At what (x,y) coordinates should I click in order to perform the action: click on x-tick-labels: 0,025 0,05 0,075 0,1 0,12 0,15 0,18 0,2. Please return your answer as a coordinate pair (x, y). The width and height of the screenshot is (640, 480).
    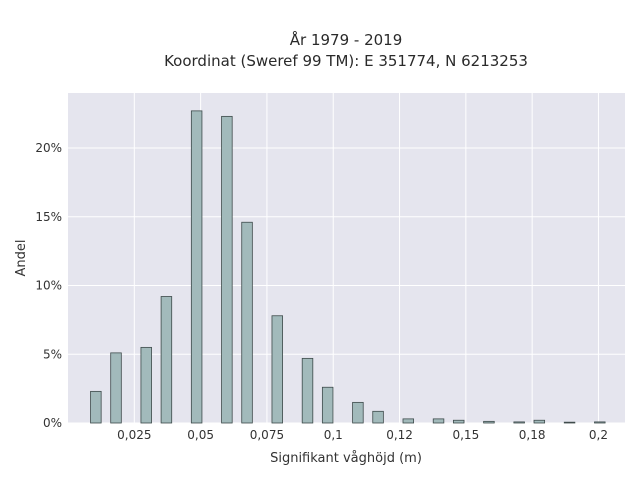
    Looking at the image, I should click on (362, 435).